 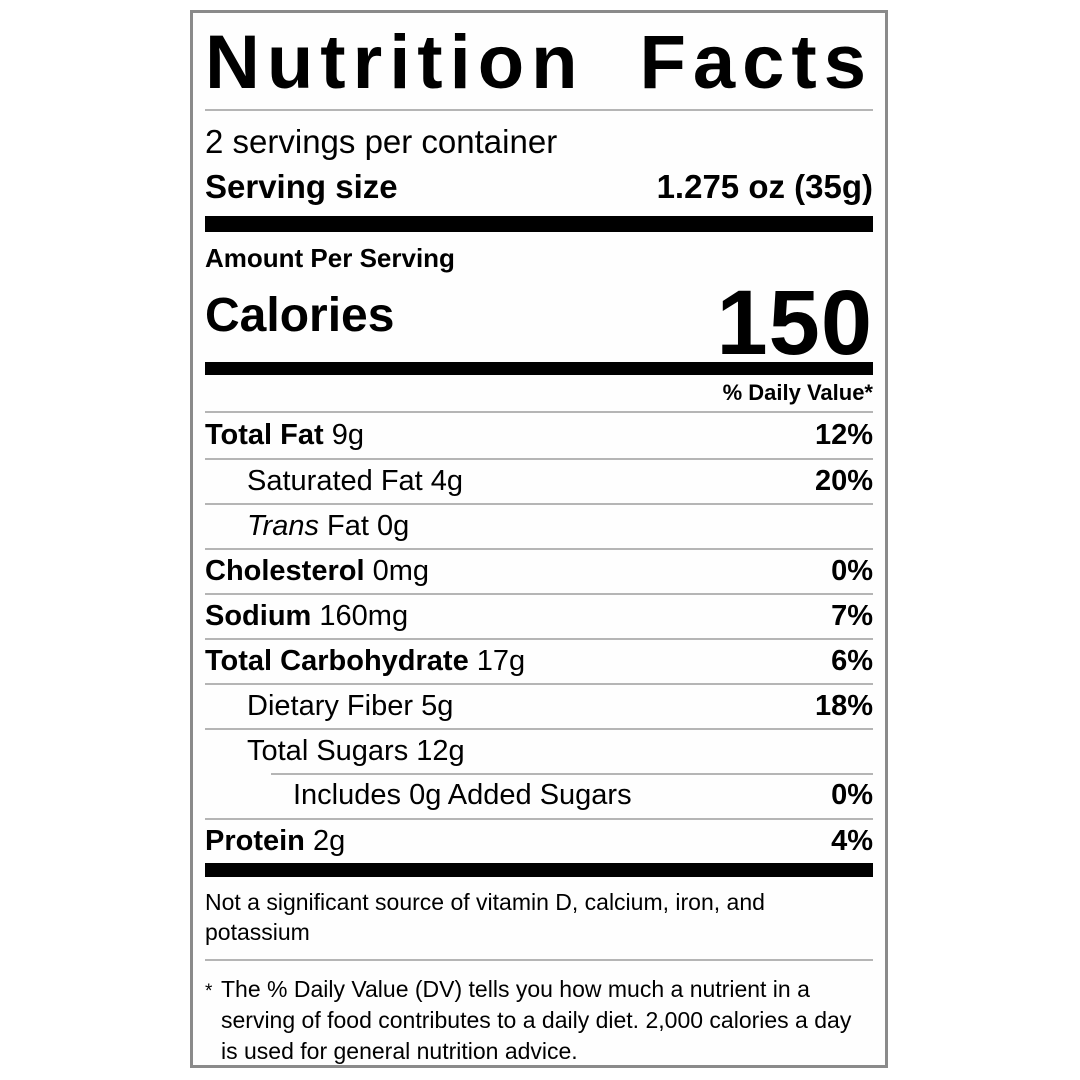 What do you see at coordinates (317, 571) in the screenshot?
I see `nutrient-name: Cholesterol 0mg` at bounding box center [317, 571].